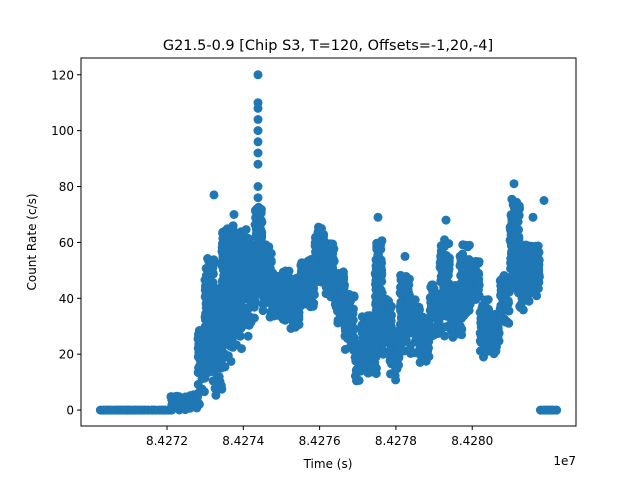 The width and height of the screenshot is (640, 484). I want to click on y-tick-label: 0, so click(70, 411).